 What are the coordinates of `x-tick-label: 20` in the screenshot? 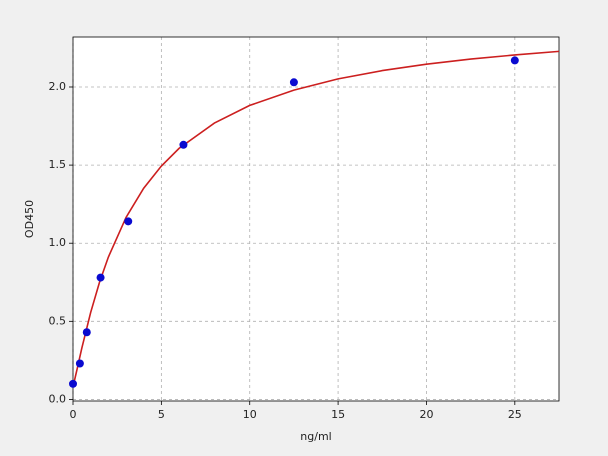 It's located at (426, 414).